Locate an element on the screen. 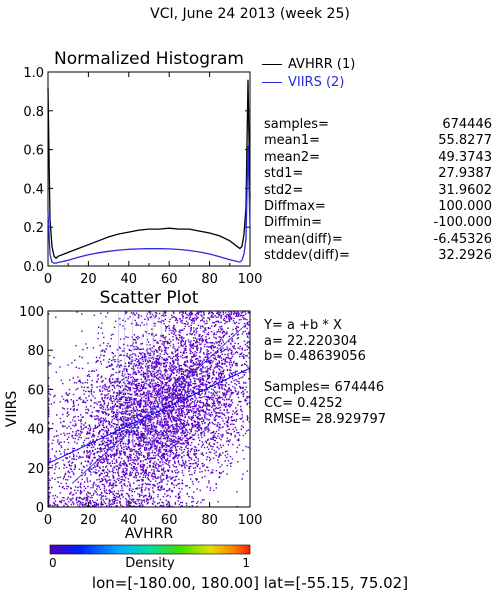 This screenshot has width=500, height=600. histogram-x-tick-label: 100 is located at coordinates (250, 279).